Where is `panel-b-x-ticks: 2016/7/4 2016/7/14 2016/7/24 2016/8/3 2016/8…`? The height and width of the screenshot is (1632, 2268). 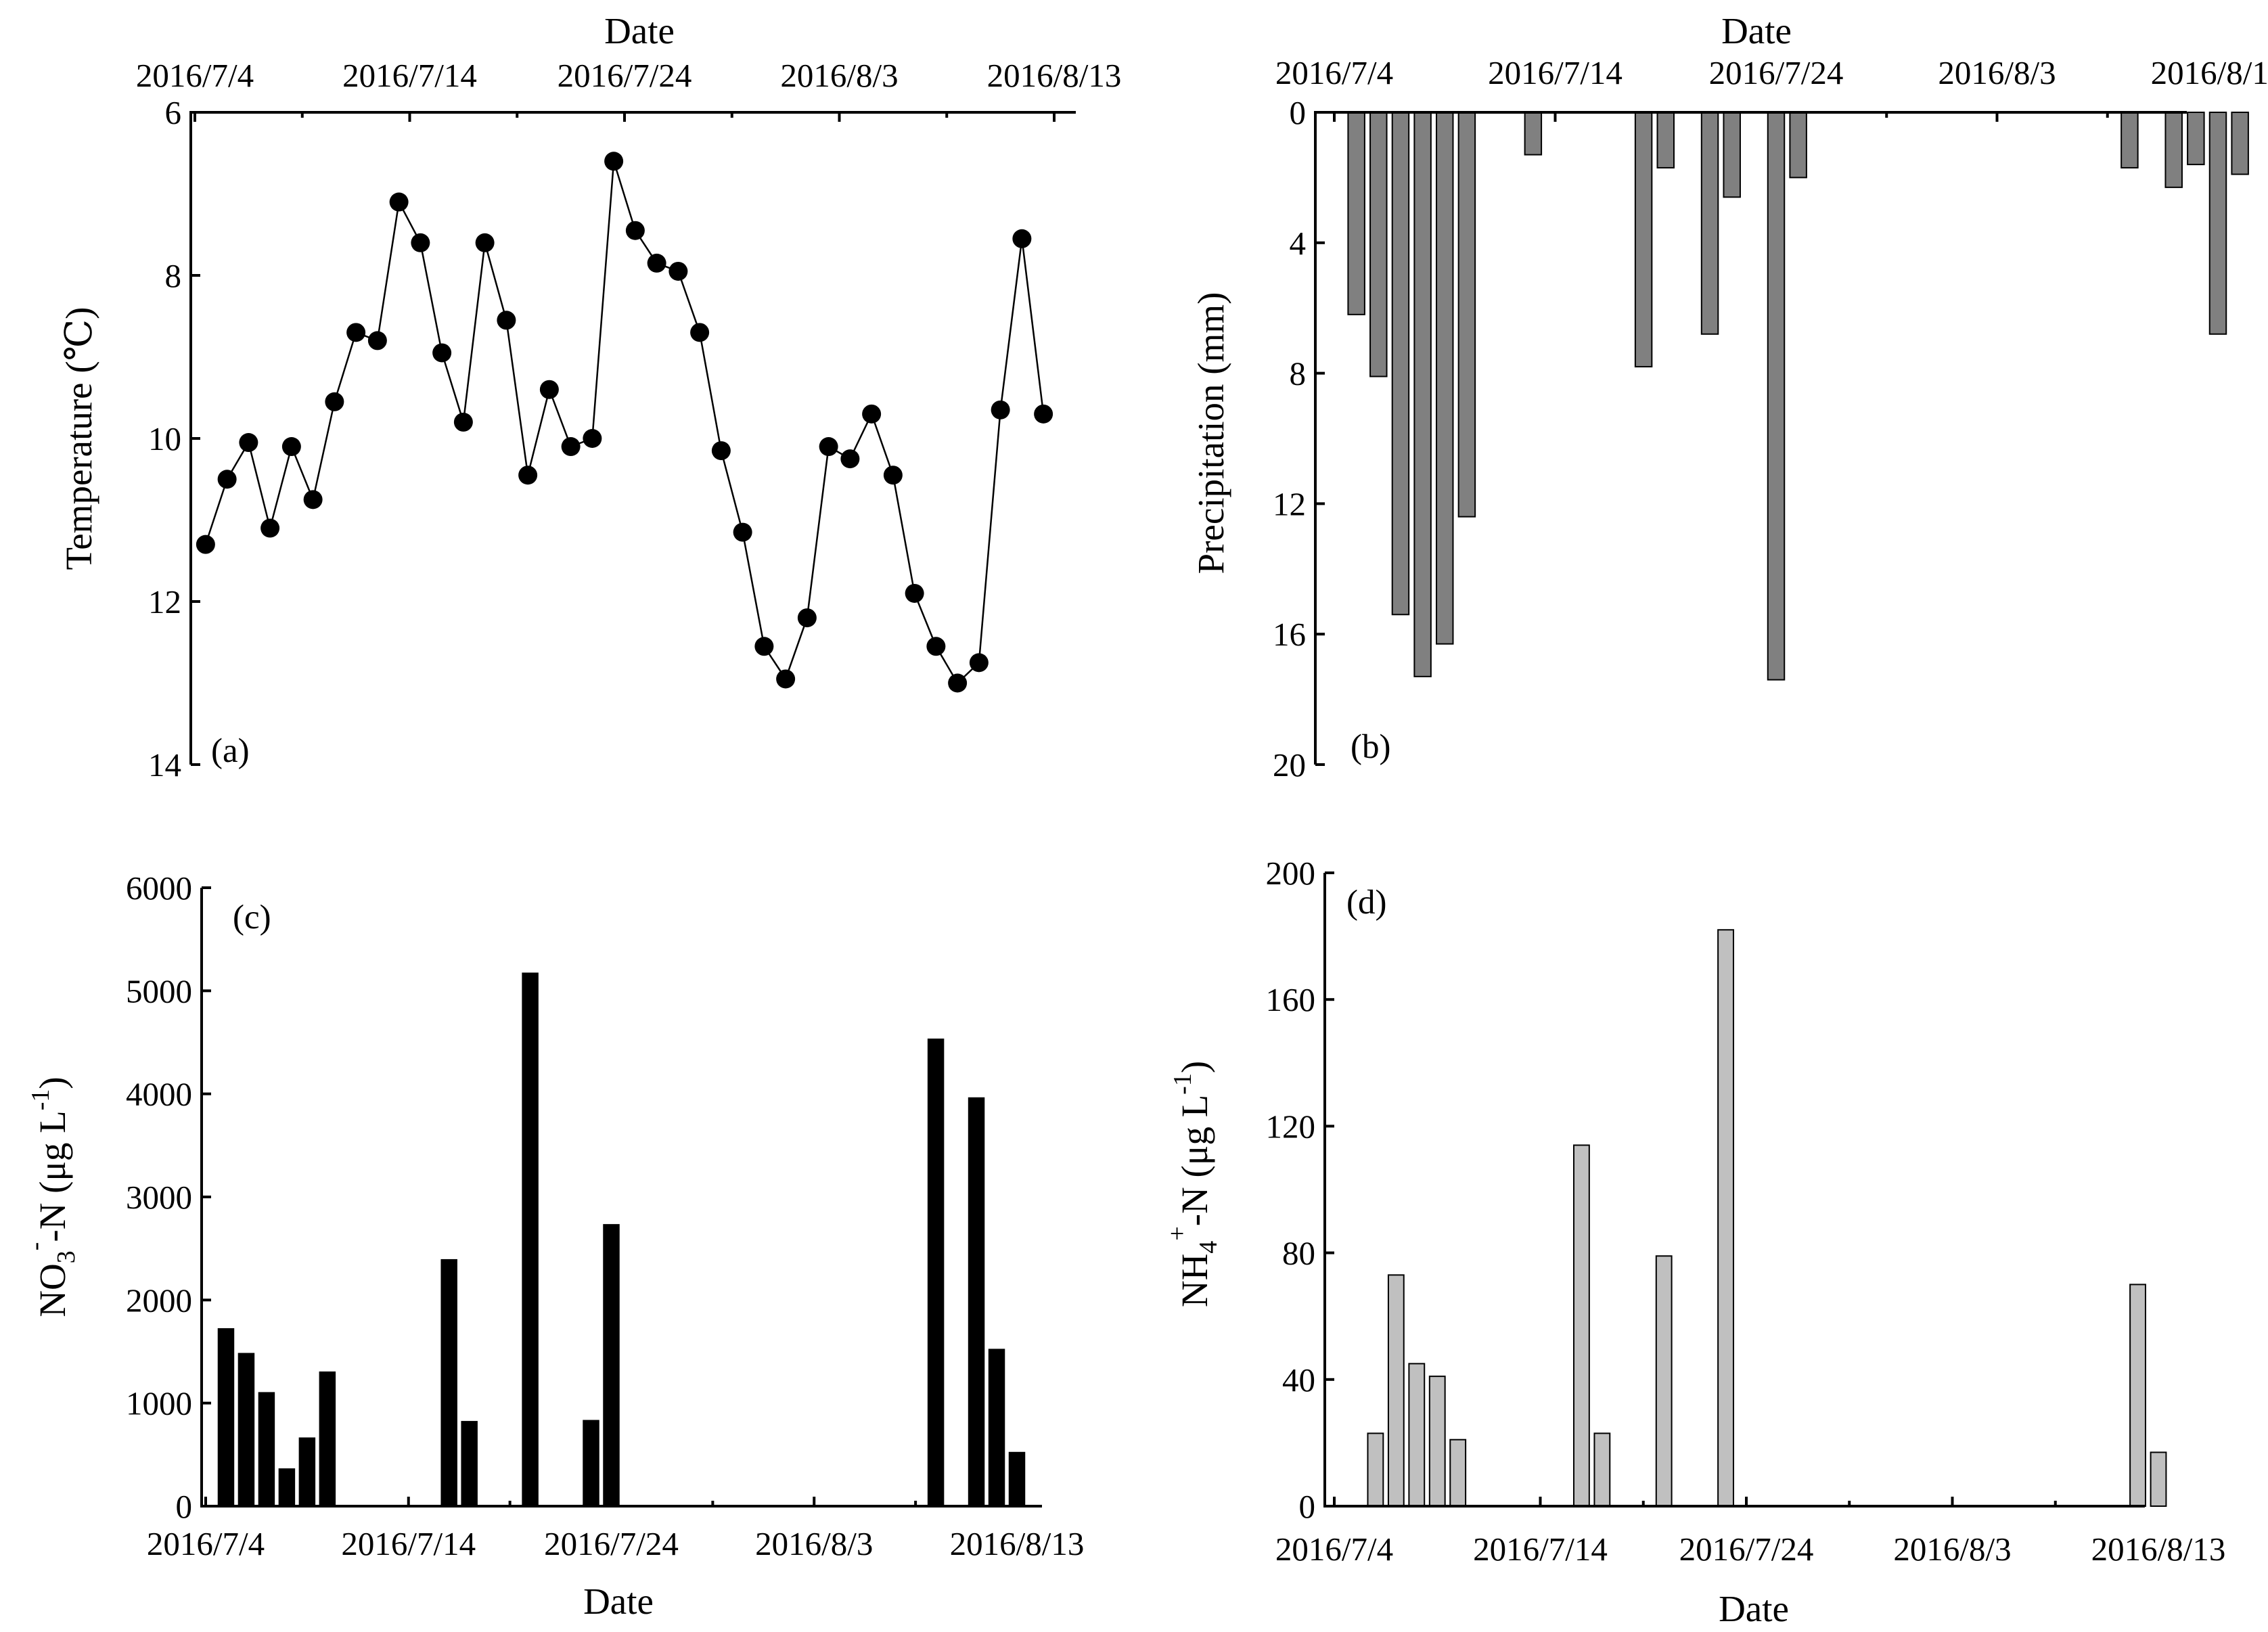
panel-b-x-ticks: 2016/7/4 2016/7/14 2016/7/24 2016/8/3 2016/8… is located at coordinates (1771, 88).